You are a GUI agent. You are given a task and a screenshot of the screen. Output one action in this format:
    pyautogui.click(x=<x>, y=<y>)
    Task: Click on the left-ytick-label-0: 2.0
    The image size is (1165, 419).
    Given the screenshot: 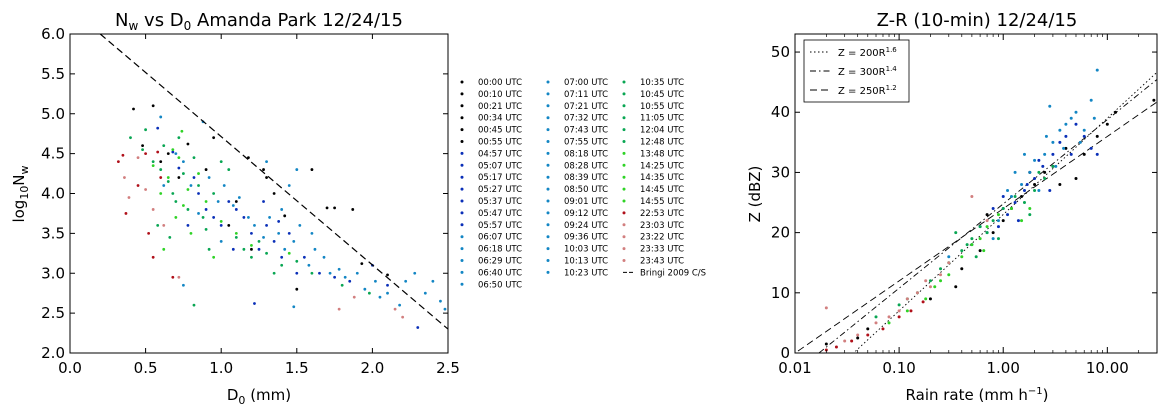 What is the action you would take?
    pyautogui.click(x=53, y=353)
    